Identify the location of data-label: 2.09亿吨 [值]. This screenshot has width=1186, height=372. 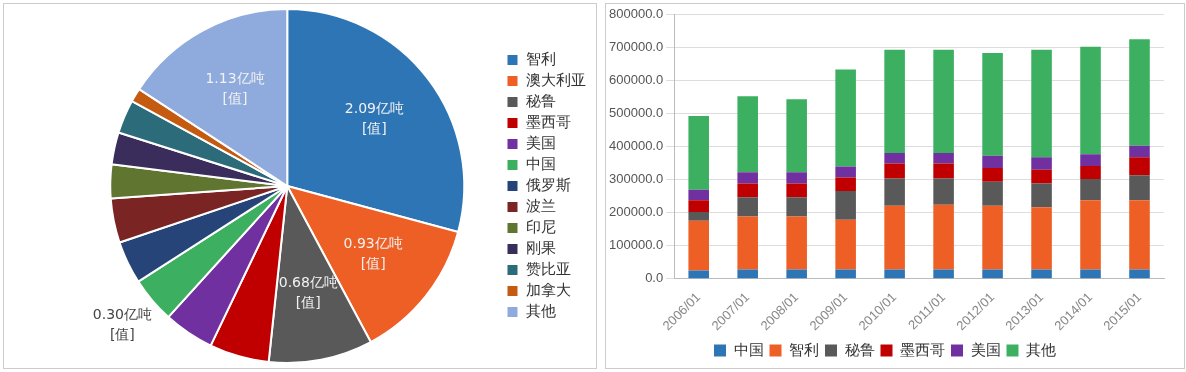
(374, 117).